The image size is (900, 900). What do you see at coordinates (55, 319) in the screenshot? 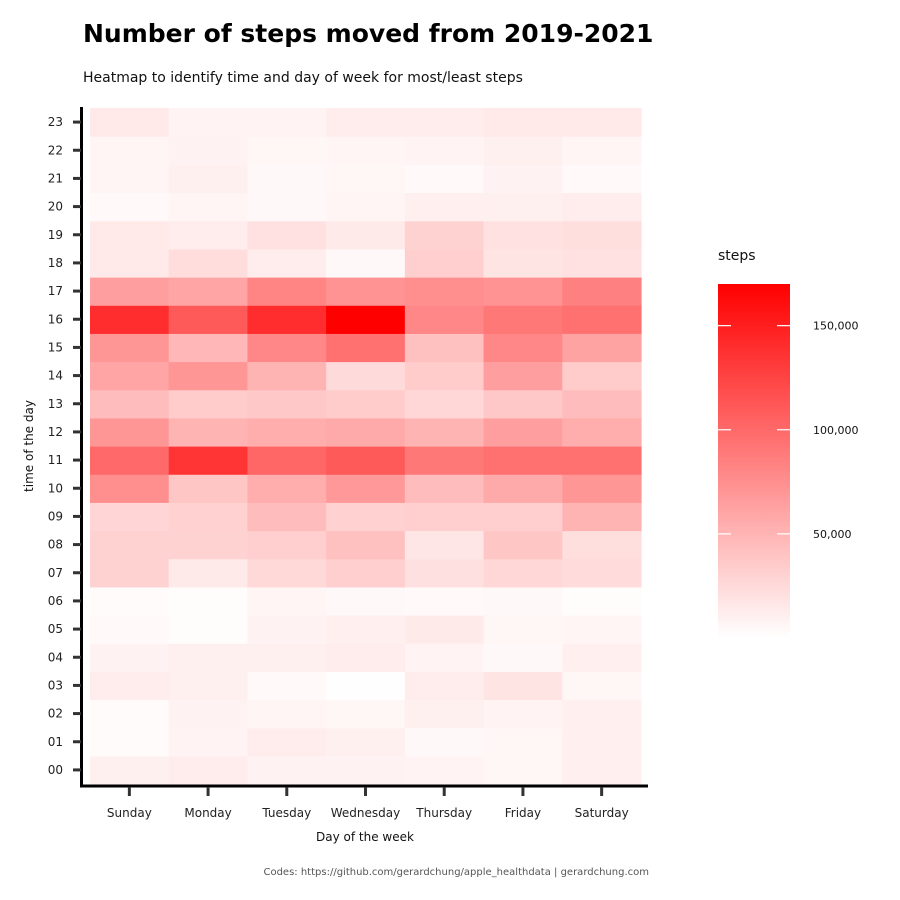
I see `y-tick-label: 16` at bounding box center [55, 319].